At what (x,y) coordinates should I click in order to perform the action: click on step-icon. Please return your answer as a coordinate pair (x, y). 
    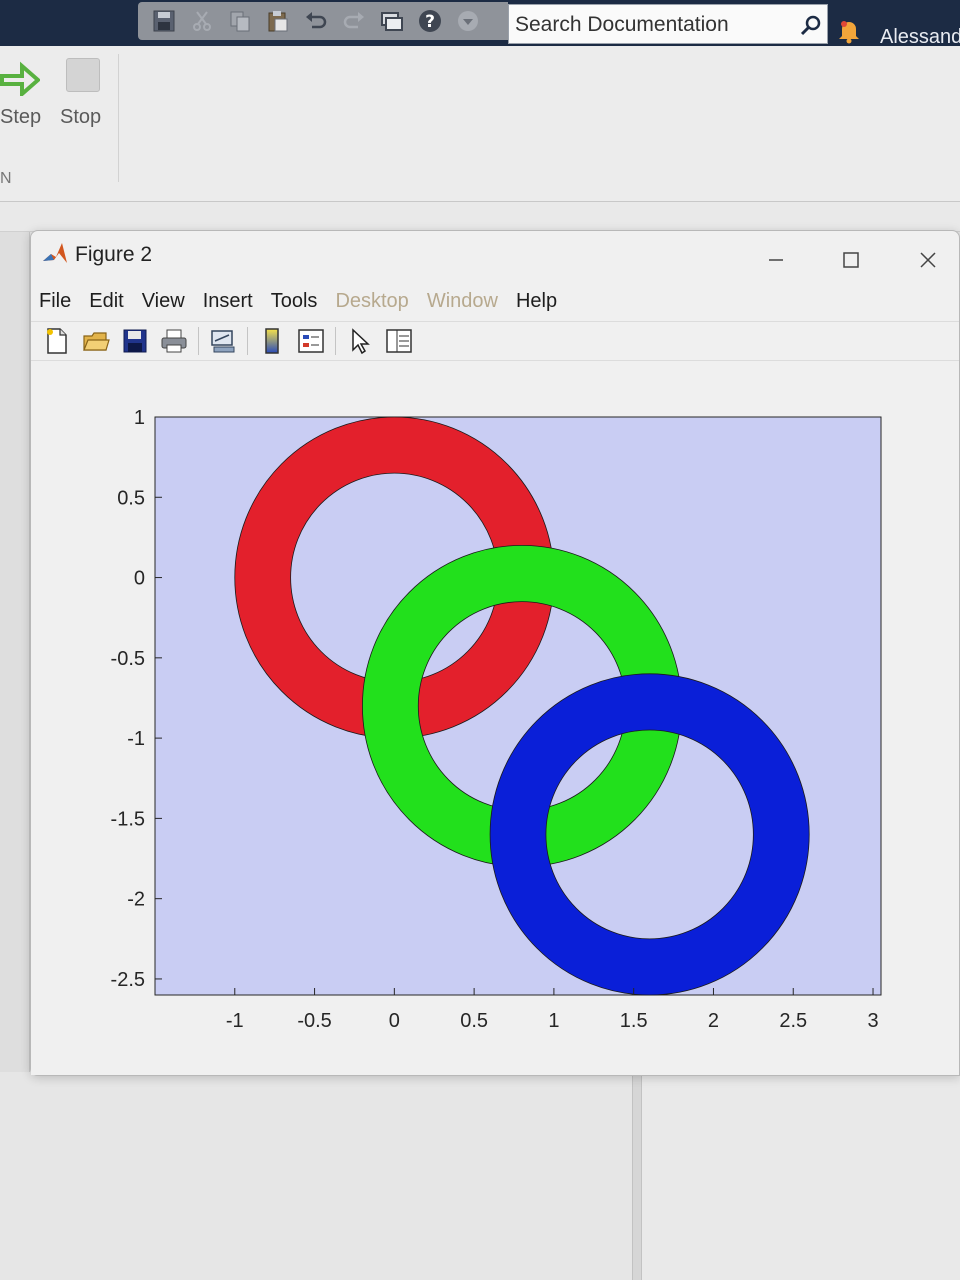
    Looking at the image, I should click on (21, 80).